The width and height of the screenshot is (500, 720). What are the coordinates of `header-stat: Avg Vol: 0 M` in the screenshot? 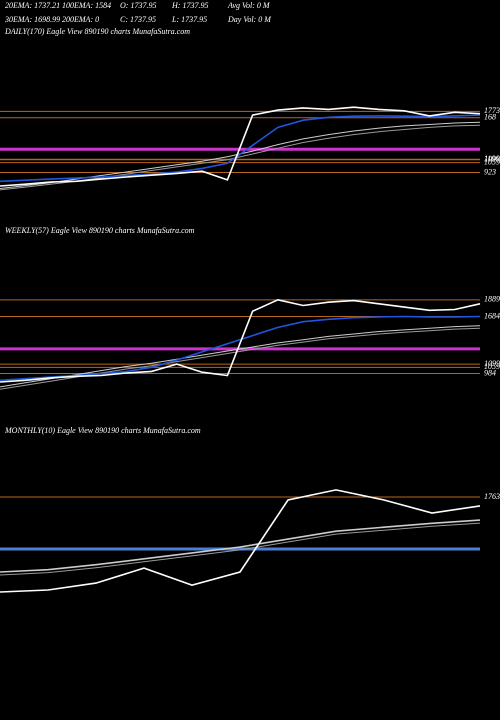 It's located at (249, 5).